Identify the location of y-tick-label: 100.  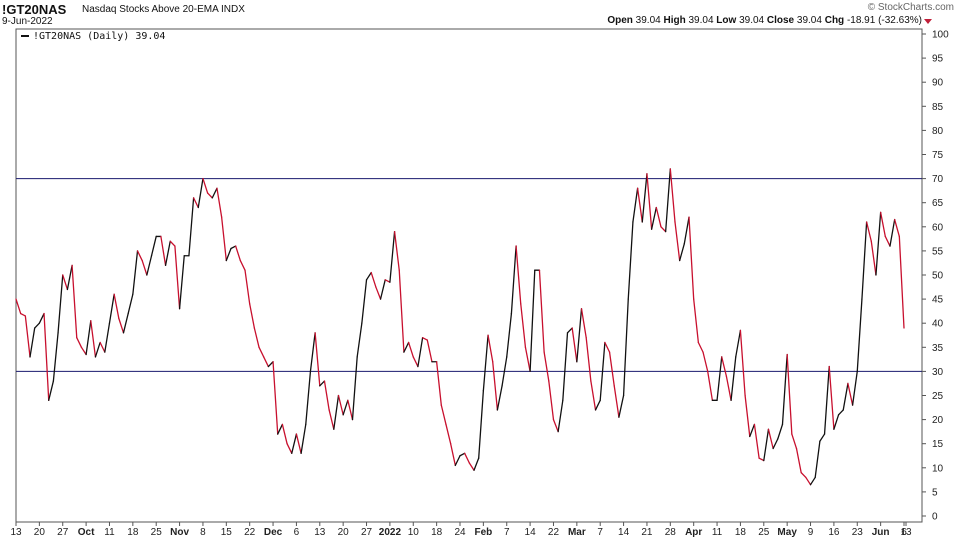
(940, 35).